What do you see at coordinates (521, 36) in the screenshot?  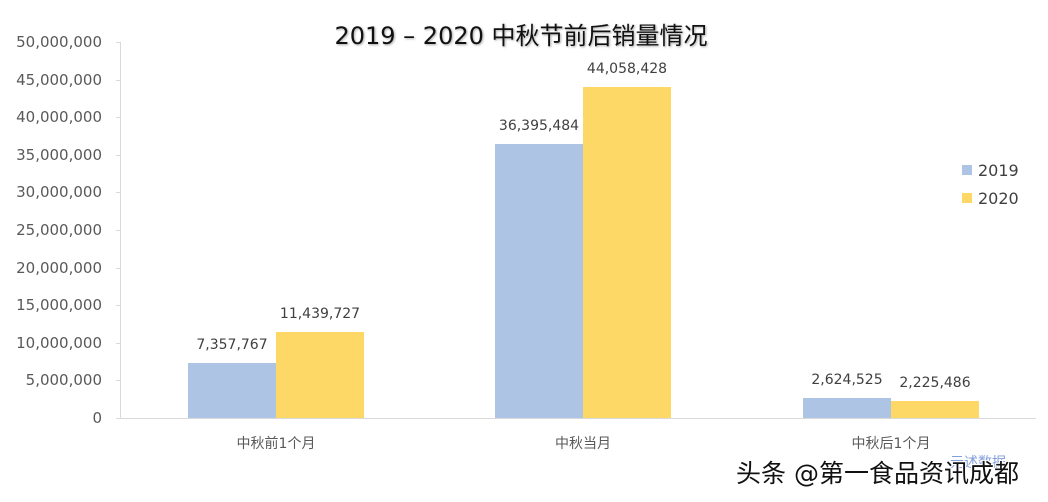 I see `chart-title: 2019 – 2020 中秋节前后销量情况` at bounding box center [521, 36].